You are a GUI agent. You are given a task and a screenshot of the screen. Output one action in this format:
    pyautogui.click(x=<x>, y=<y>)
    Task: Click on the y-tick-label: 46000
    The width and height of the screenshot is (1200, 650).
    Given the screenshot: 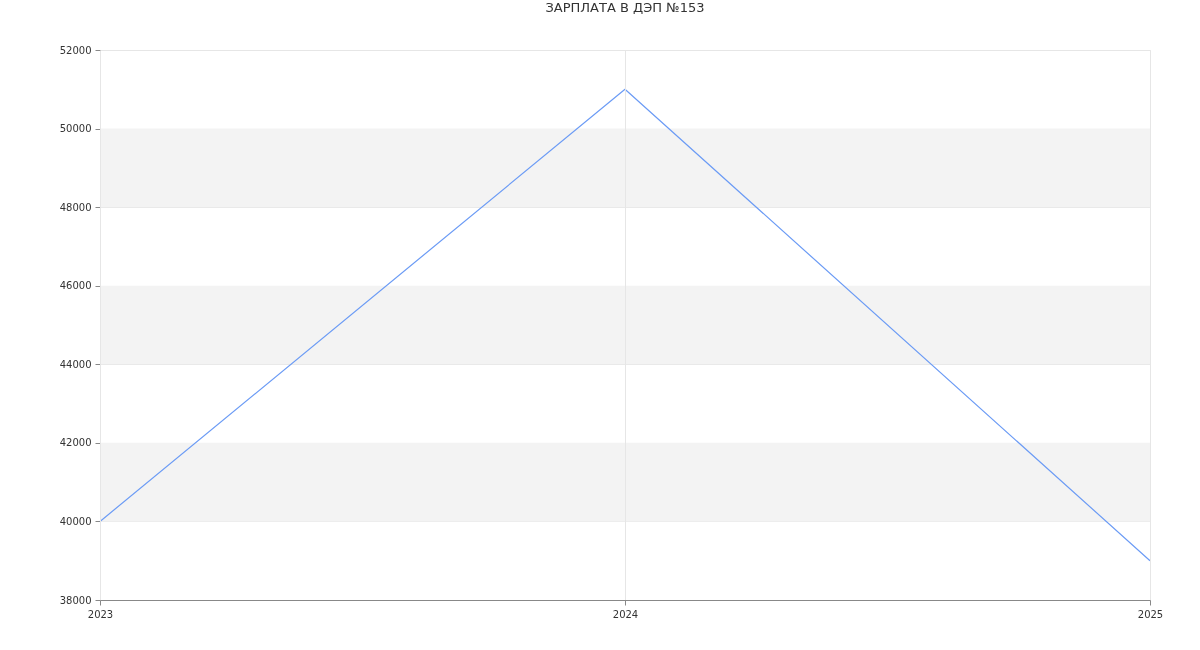 What is the action you would take?
    pyautogui.click(x=75, y=286)
    